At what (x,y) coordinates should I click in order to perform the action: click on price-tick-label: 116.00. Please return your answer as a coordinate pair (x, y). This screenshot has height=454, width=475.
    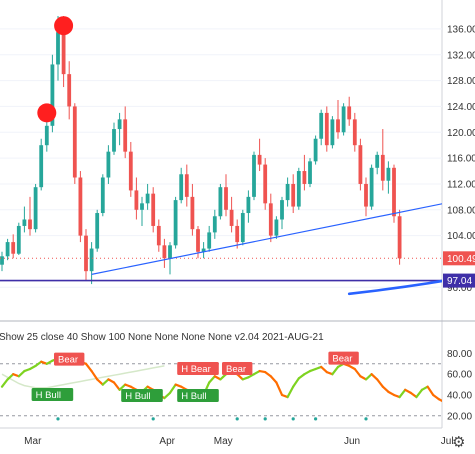
    Looking at the image, I should click on (461, 159).